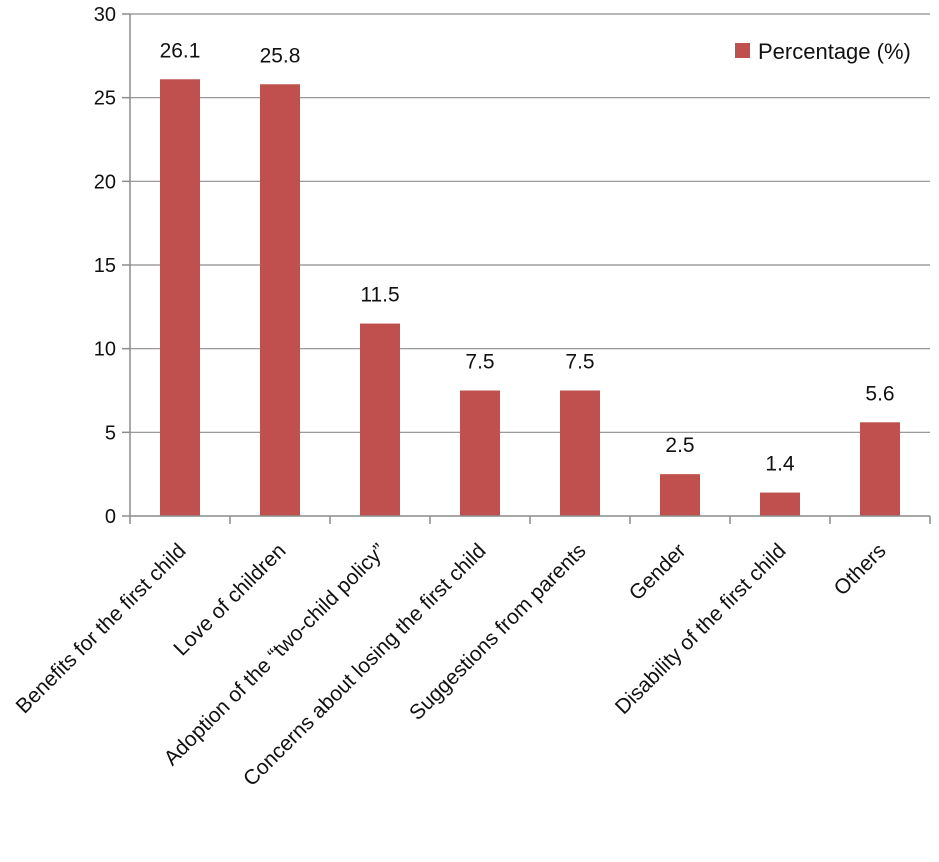 The image size is (939, 862). I want to click on category-label: Benefits for the first child, so click(101, 628).